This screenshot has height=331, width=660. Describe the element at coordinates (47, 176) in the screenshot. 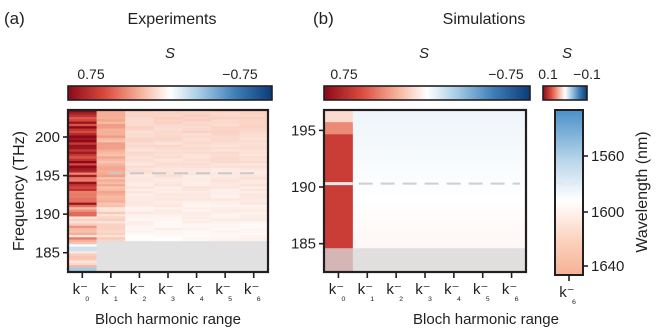

I see `panel-a-ytick-label: 195` at that location.